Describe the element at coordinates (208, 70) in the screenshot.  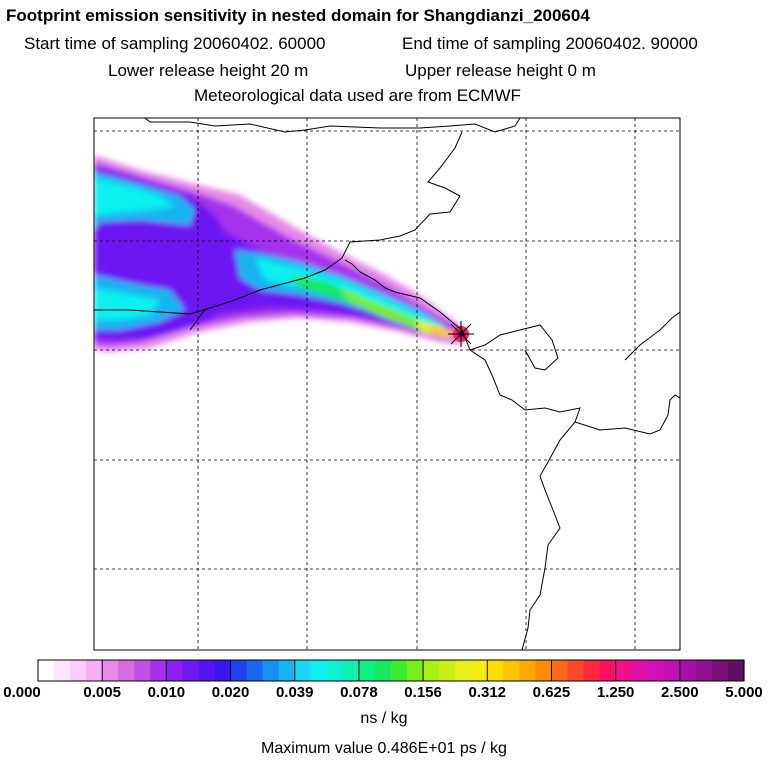
I see `lower-release-height-label: Lower release height 20 m` at that location.